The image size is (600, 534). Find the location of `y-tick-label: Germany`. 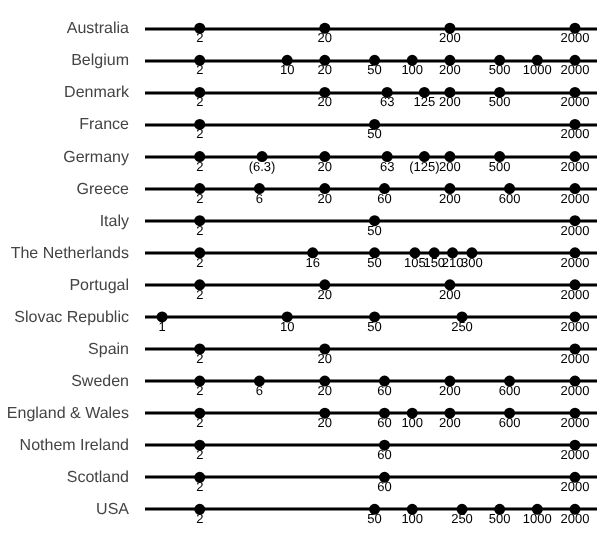

y-tick-label: Germany is located at coordinates (96, 156).